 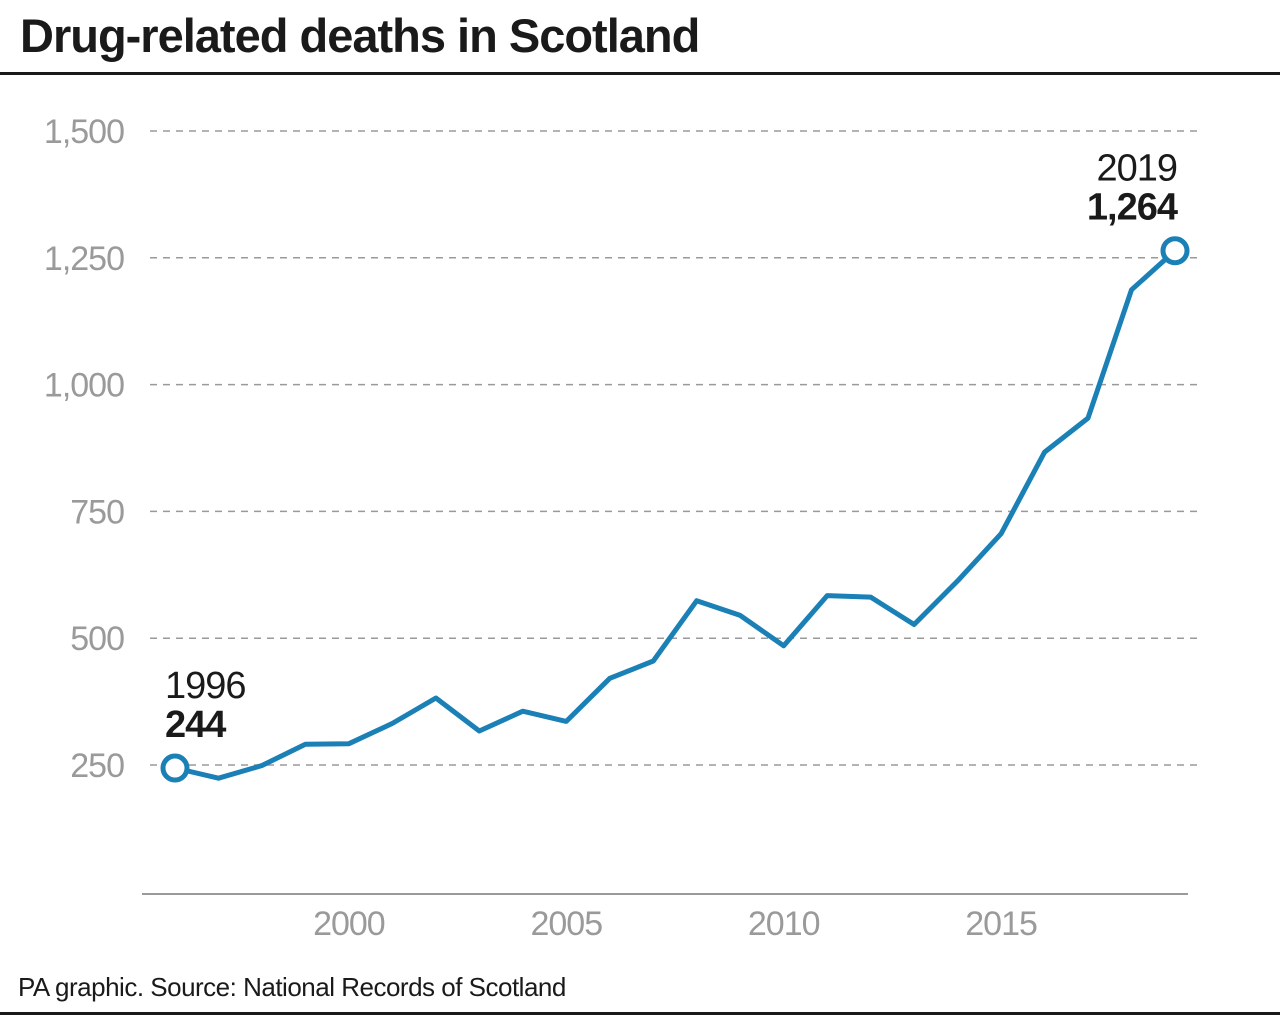 I want to click on y-tick-label: 250, so click(x=97, y=766).